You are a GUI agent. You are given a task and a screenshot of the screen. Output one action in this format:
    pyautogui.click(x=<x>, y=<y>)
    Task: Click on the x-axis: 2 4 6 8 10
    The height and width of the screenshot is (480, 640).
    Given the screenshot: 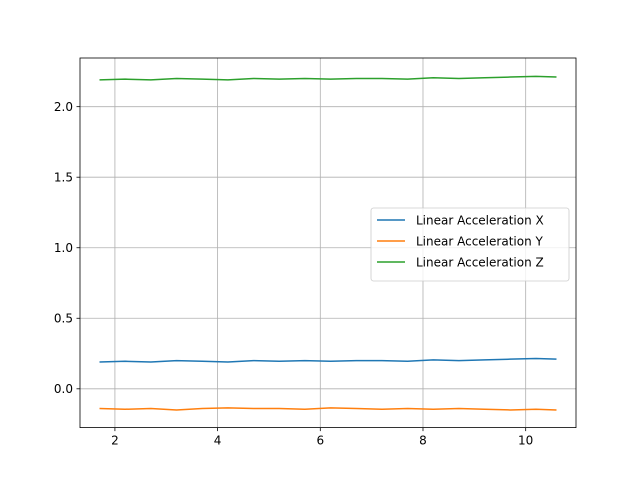 What is the action you would take?
    pyautogui.click(x=322, y=437)
    